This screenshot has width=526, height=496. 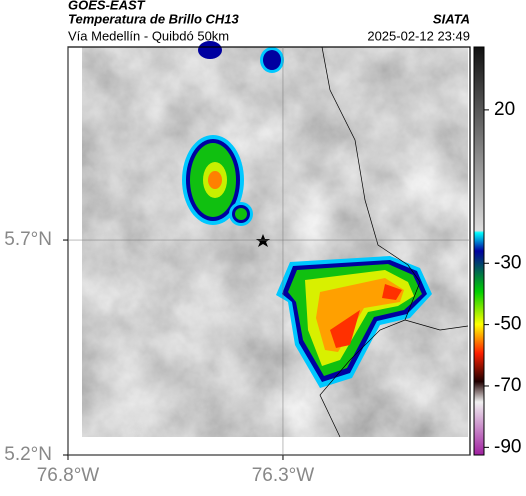 I want to click on title: GOES-EAST, so click(x=107, y=6).